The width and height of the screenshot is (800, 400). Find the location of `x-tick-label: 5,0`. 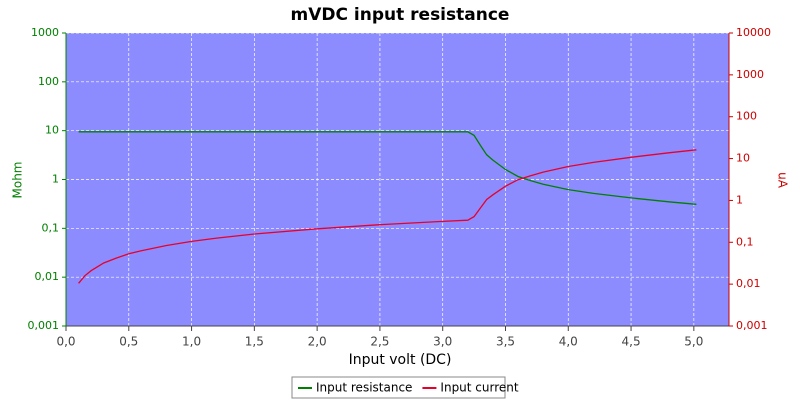

x-tick-label: 5,0 is located at coordinates (693, 342).